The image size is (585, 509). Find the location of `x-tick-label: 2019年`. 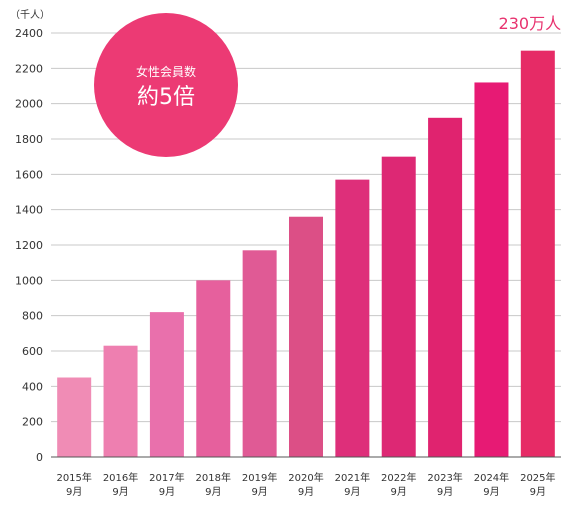

x-tick-label: 2019年 is located at coordinates (259, 477).